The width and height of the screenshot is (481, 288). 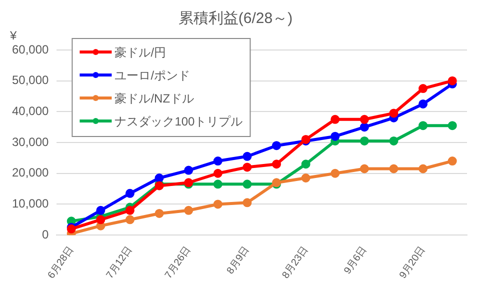 I want to click on x-tick-label: 6月28日, so click(x=61, y=262).